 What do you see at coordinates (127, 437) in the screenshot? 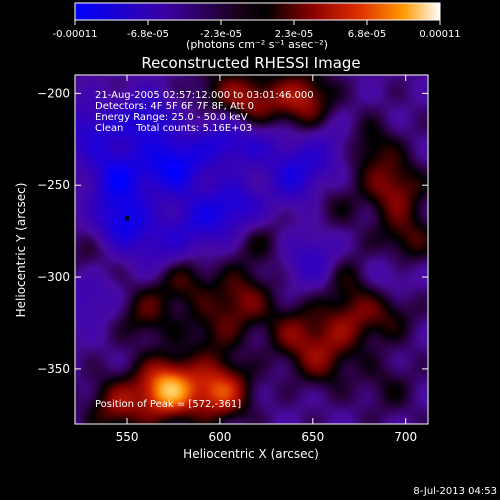
I see `x-tick-label: 550` at bounding box center [127, 437].